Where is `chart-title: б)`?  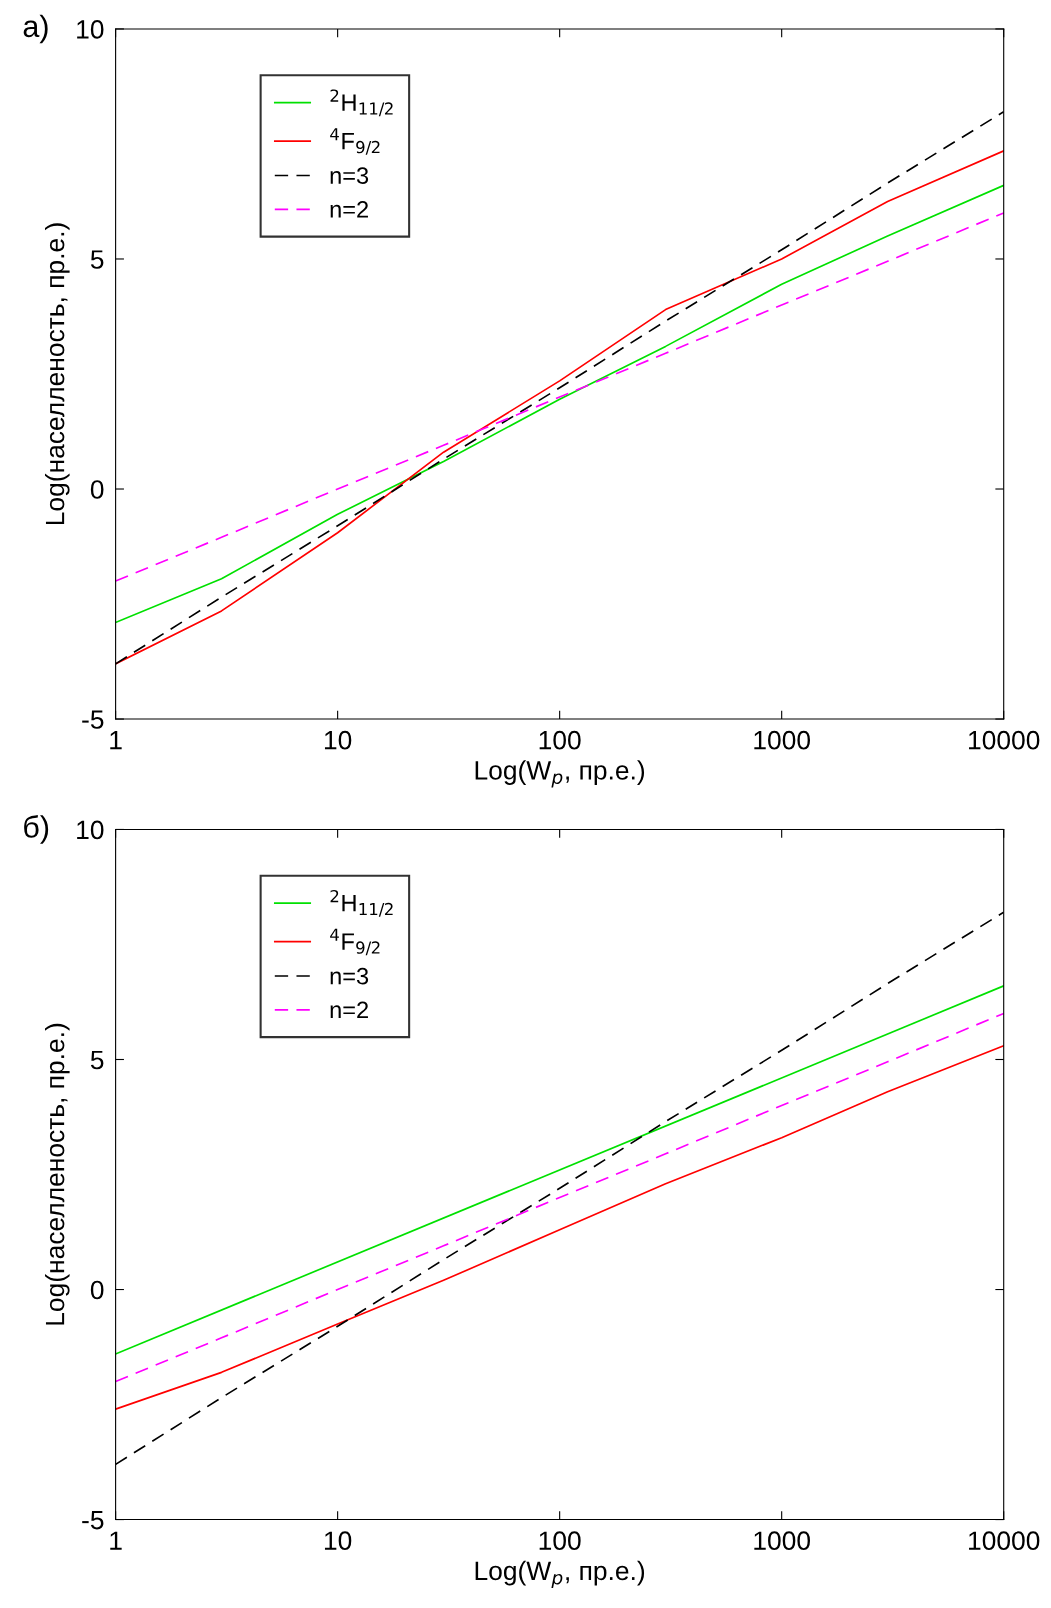
chart-title: б) is located at coordinates (36, 829).